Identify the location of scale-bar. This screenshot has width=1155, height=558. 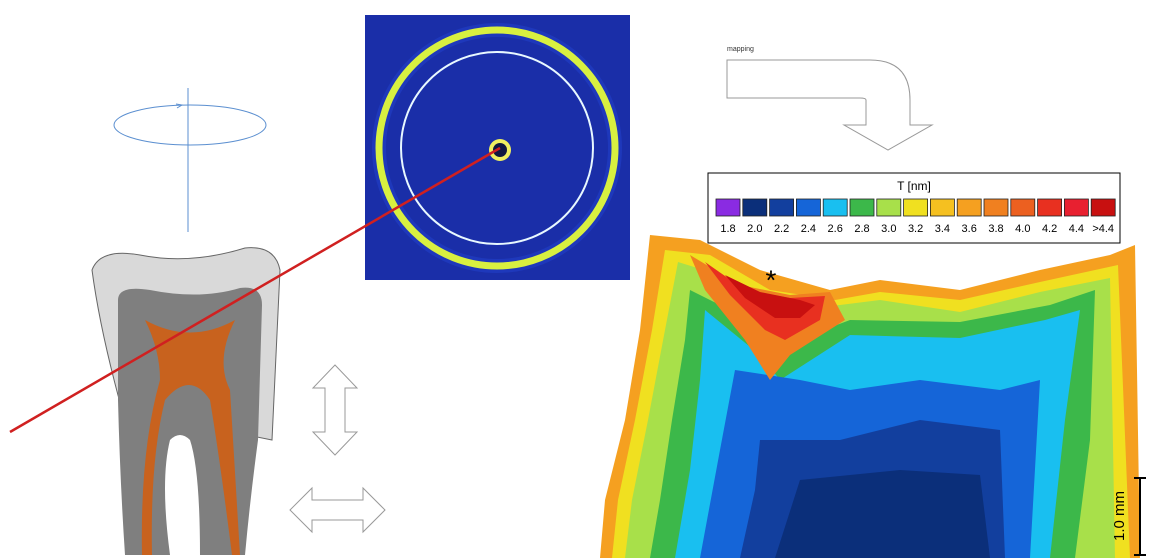
(1140, 516).